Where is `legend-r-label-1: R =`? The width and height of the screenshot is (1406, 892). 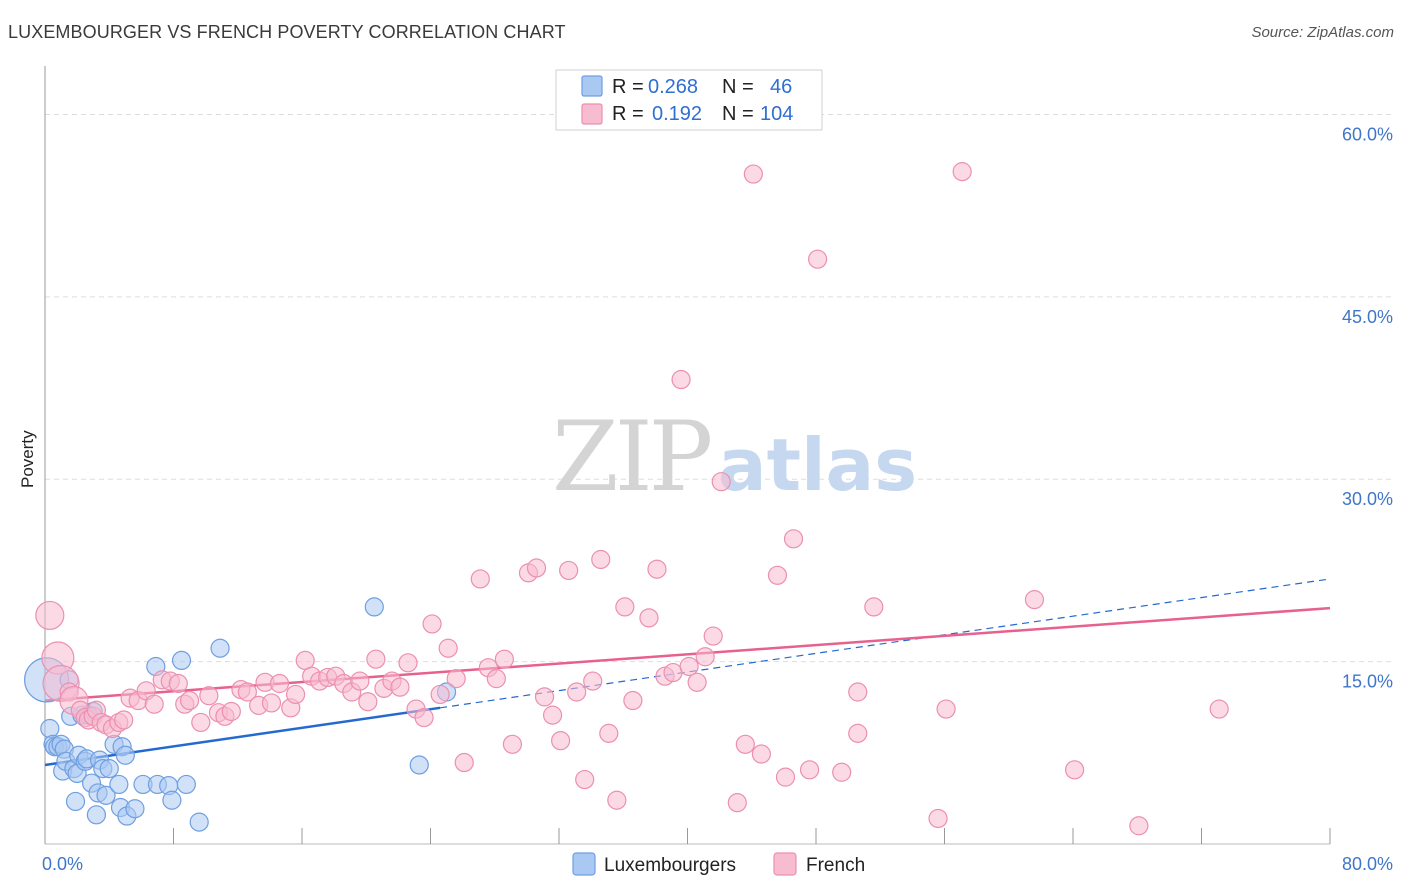
legend-r-label-1: R = is located at coordinates (628, 87).